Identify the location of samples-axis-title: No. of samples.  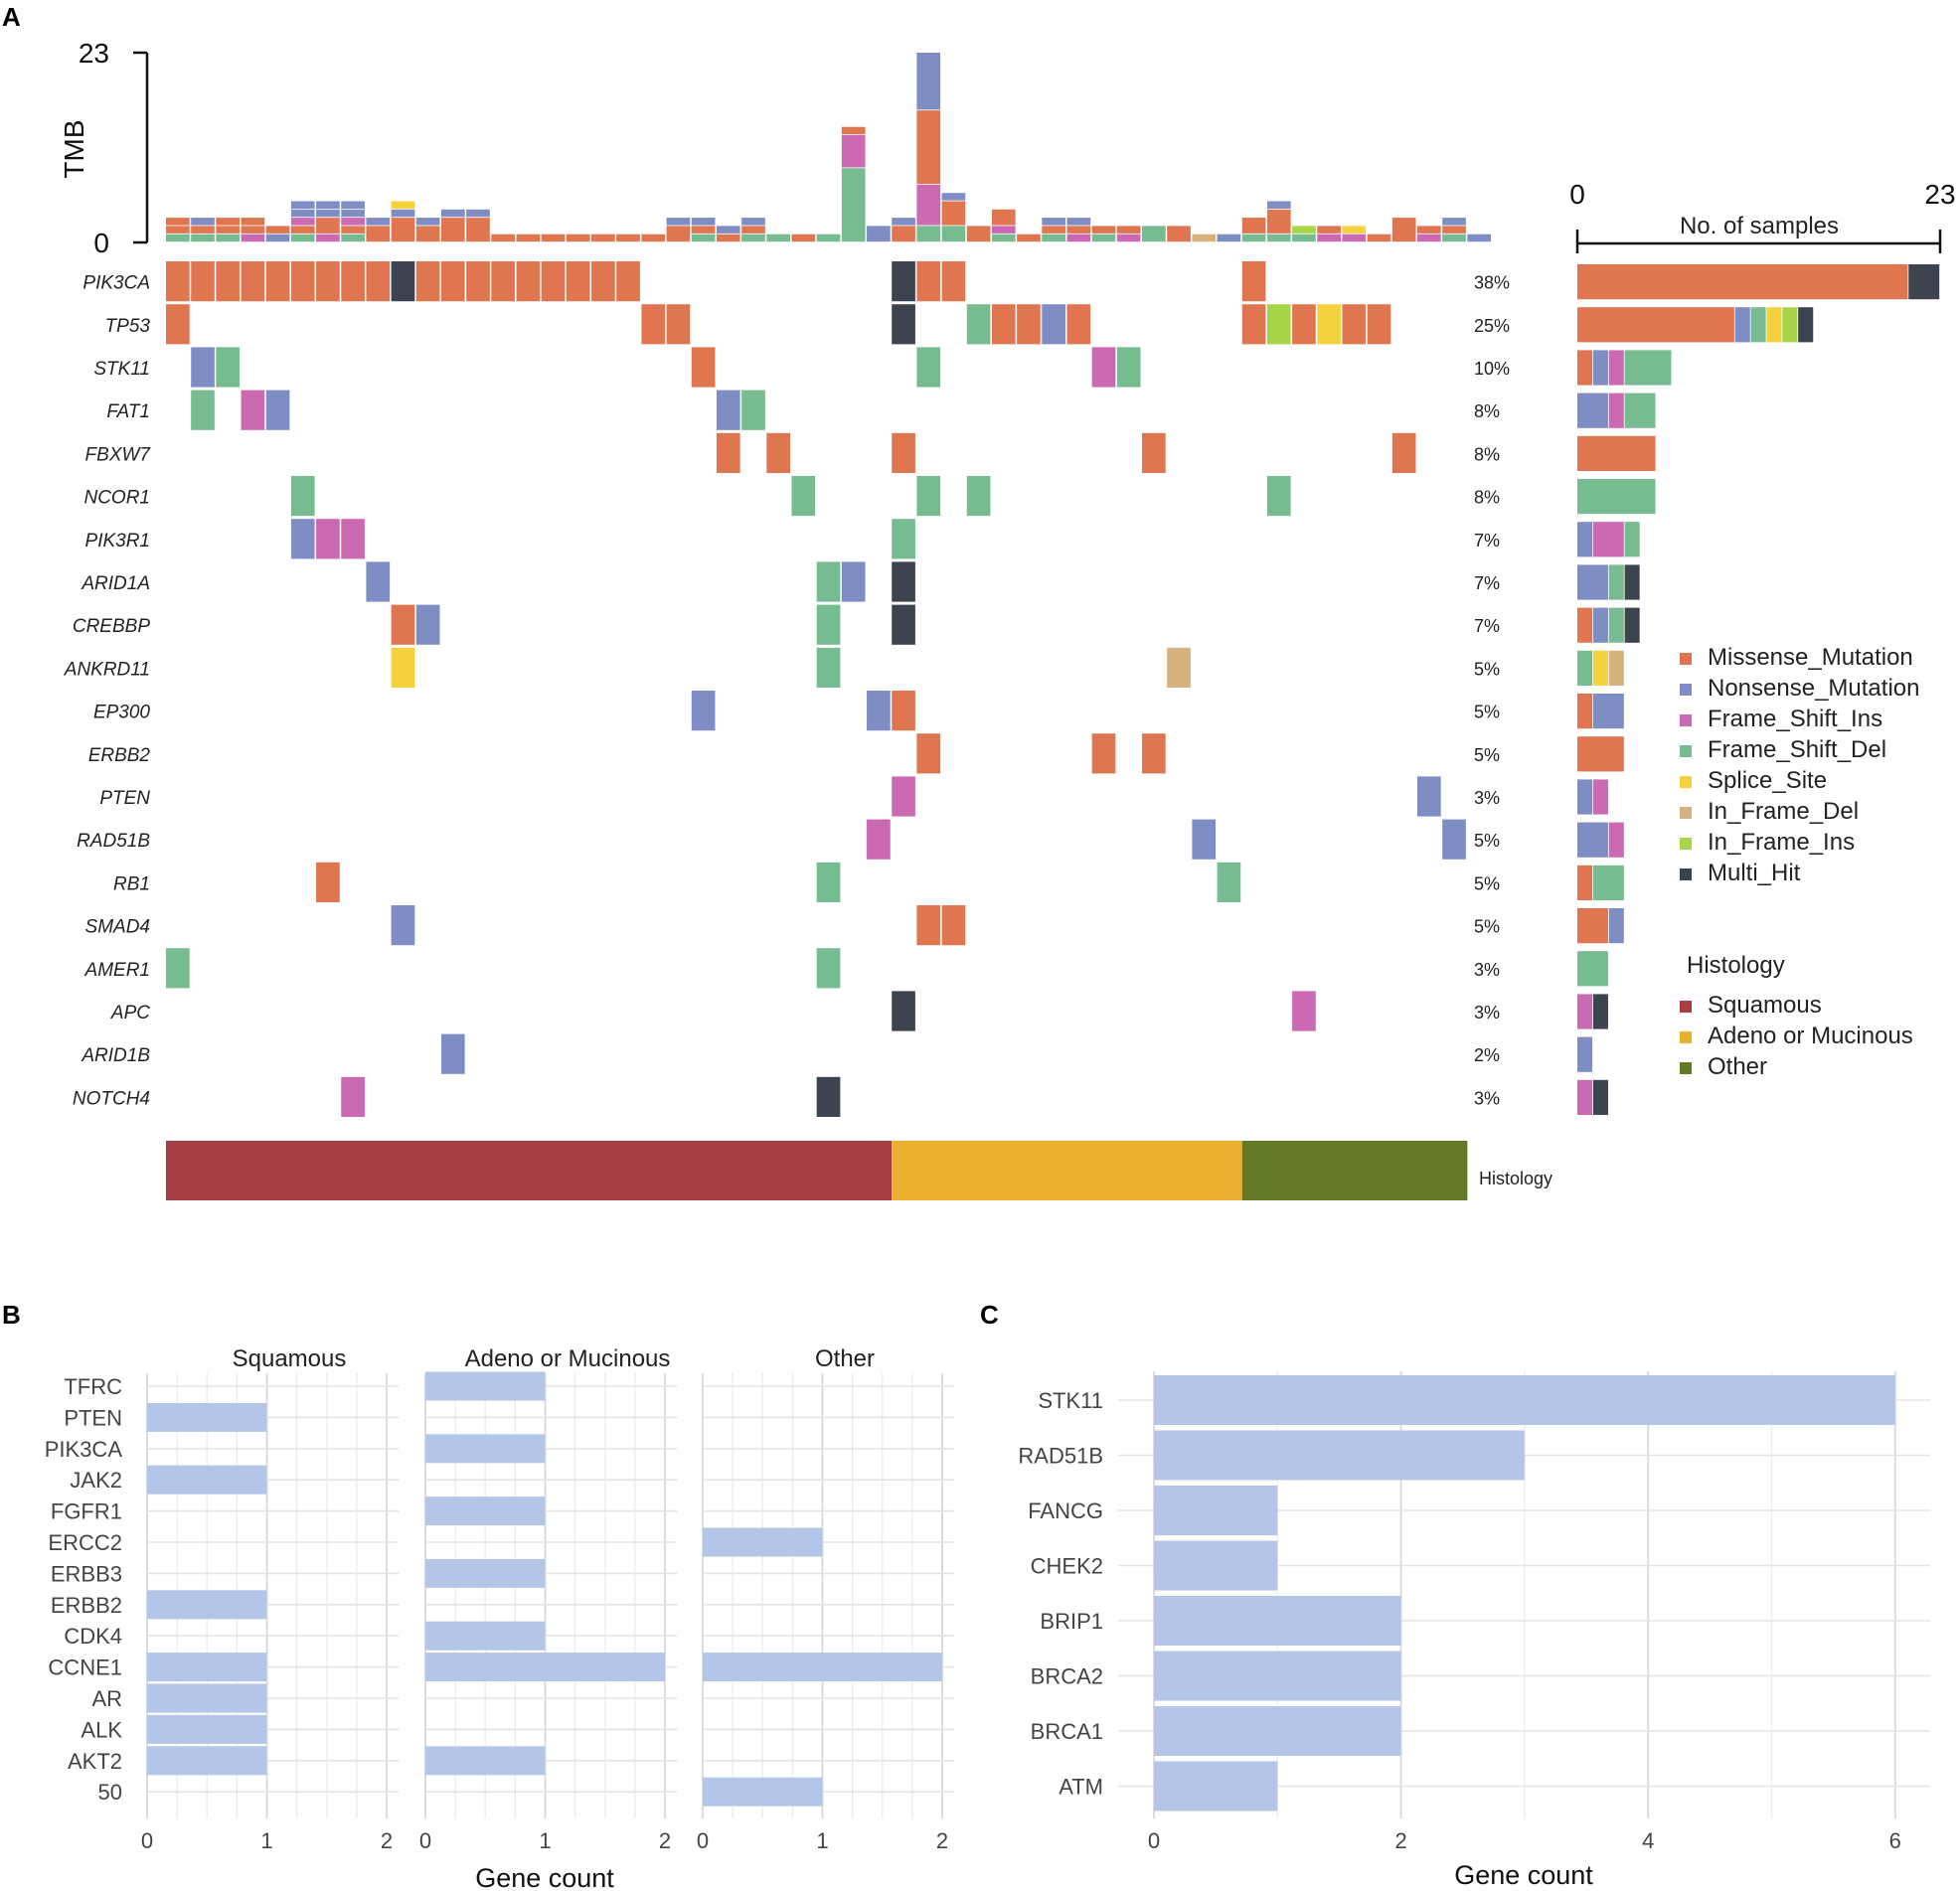
(1759, 226).